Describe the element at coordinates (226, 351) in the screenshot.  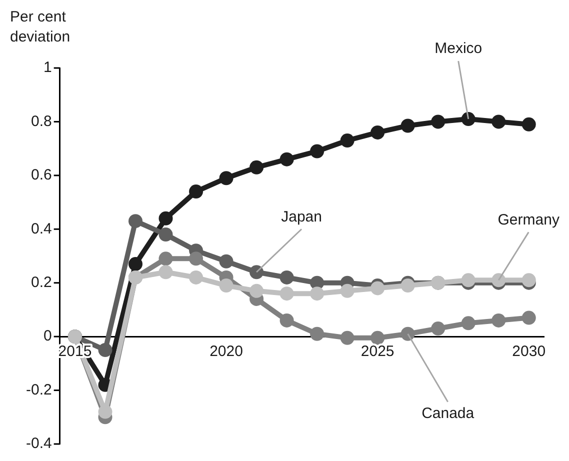
I see `x-tick-label: 2020` at that location.